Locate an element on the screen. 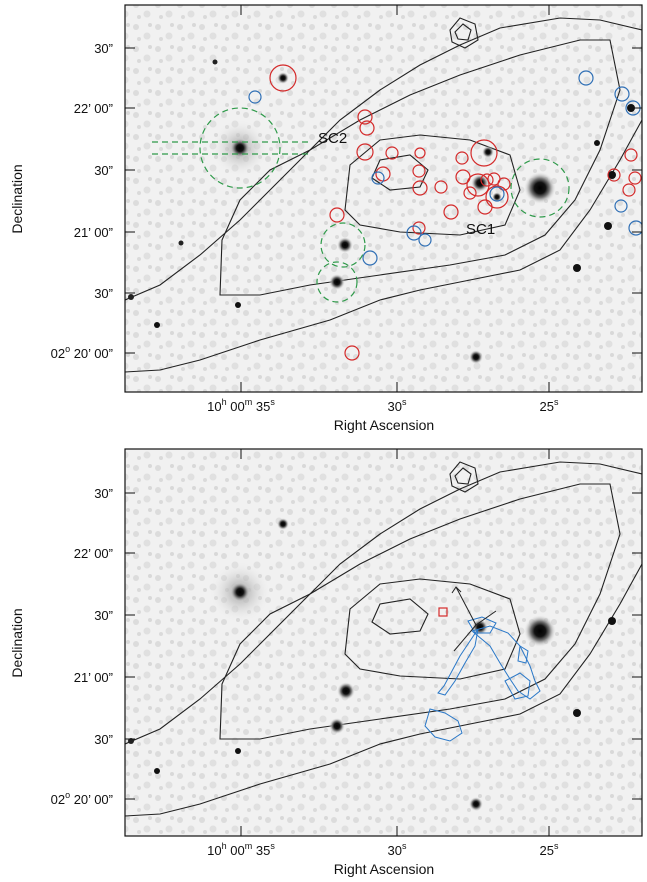 The height and width of the screenshot is (882, 647). source-marker is located at coordinates (443, 612).